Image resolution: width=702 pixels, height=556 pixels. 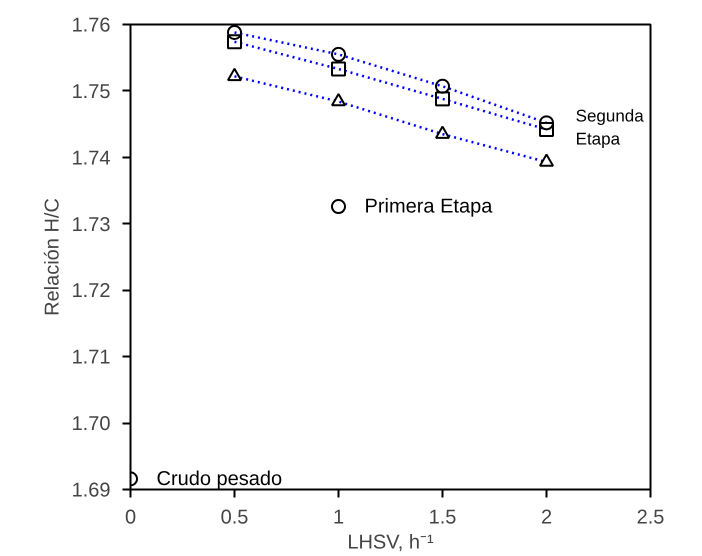 What do you see at coordinates (390, 543) in the screenshot?
I see `x-axis-title: LHSV, h⁻¹` at bounding box center [390, 543].